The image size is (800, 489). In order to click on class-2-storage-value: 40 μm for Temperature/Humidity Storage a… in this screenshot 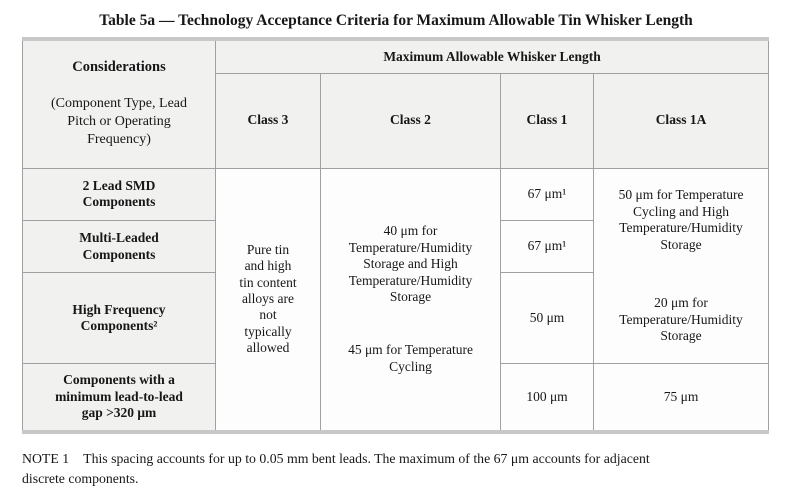, I will do `click(410, 264)`.